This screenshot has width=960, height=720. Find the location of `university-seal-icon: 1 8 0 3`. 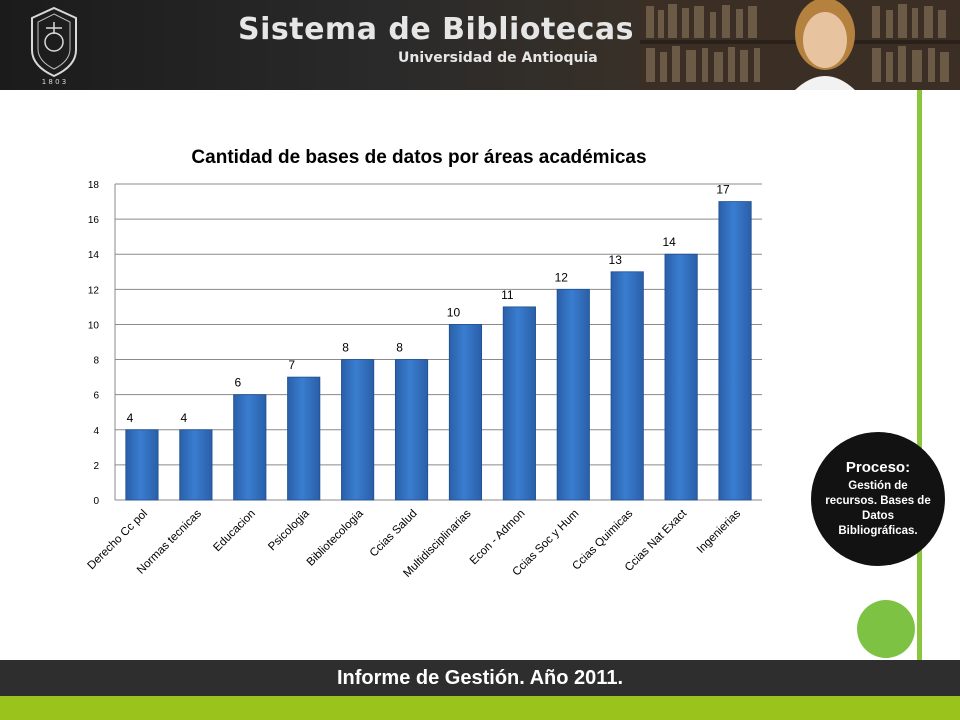

university-seal-icon: 1 8 0 3 is located at coordinates (54, 46).